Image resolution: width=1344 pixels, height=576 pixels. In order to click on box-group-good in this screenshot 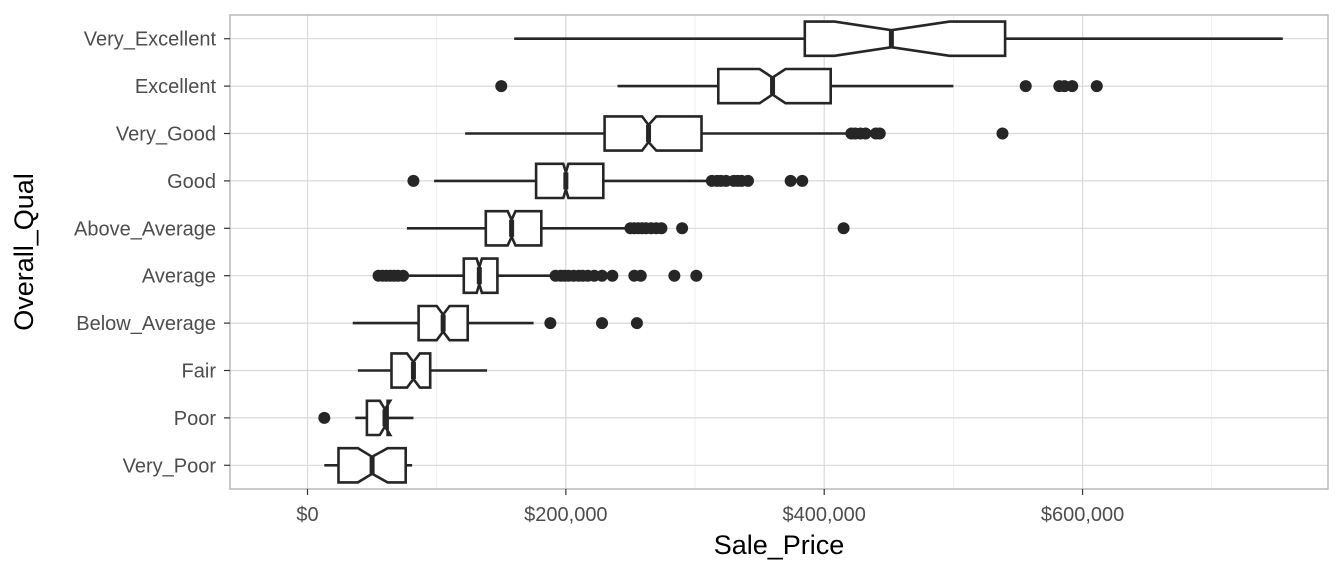, I will do `click(608, 181)`.